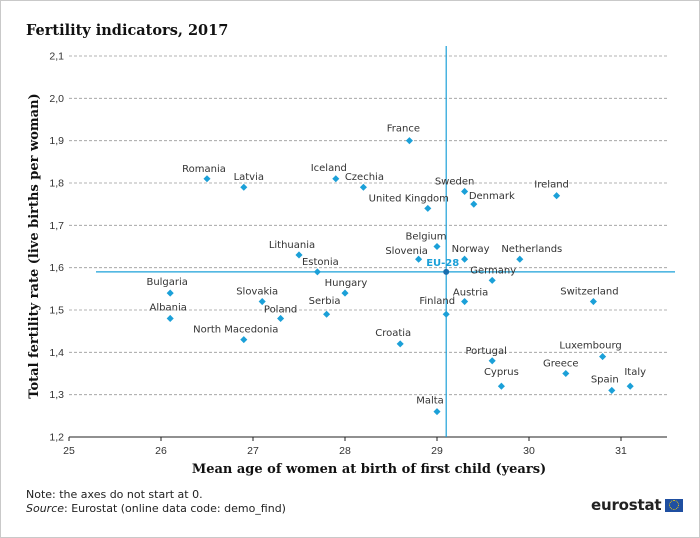 The image size is (700, 538). I want to click on label-north-macedonia: North Macedonia, so click(235, 330).